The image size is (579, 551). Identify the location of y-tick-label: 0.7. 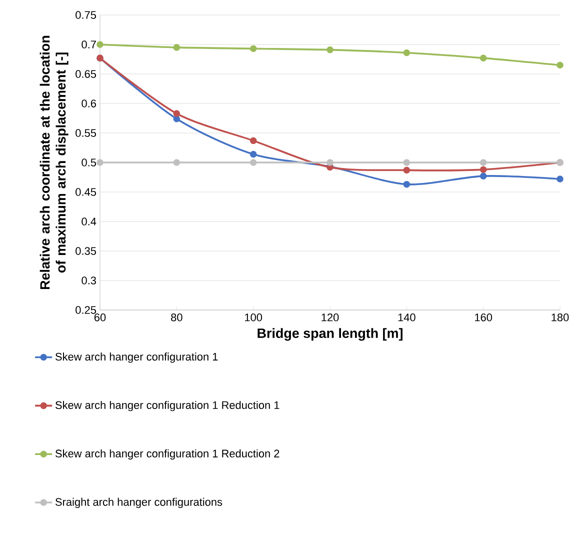
(89, 44).